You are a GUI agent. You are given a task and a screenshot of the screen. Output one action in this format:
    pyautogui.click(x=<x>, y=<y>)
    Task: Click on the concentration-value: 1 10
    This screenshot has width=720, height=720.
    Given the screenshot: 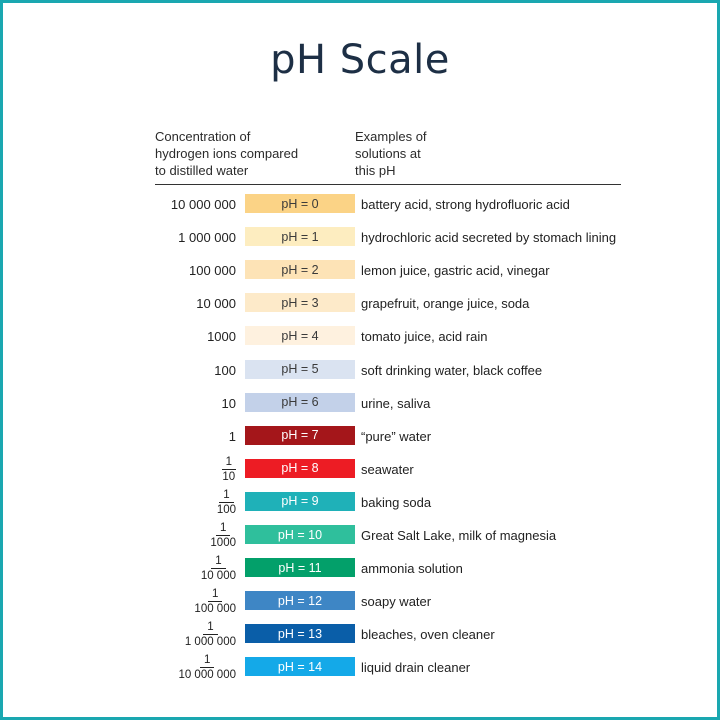 What is the action you would take?
    pyautogui.click(x=228, y=469)
    